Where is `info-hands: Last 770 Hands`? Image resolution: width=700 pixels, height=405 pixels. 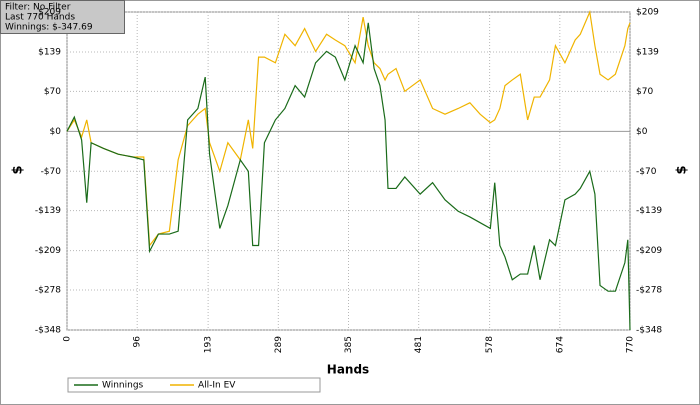 info-hands: Last 770 Hands is located at coordinates (40, 18).